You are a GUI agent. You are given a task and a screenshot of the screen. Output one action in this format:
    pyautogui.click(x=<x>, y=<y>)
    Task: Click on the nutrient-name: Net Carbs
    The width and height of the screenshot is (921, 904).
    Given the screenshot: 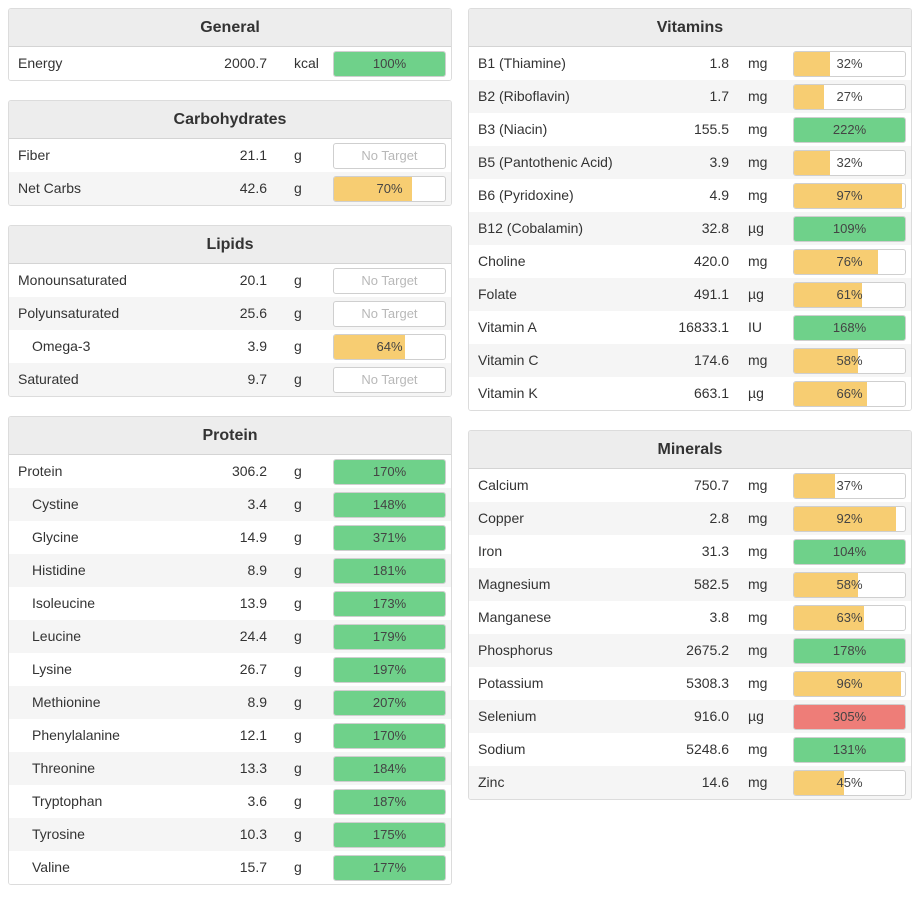 What is the action you would take?
    pyautogui.click(x=50, y=188)
    